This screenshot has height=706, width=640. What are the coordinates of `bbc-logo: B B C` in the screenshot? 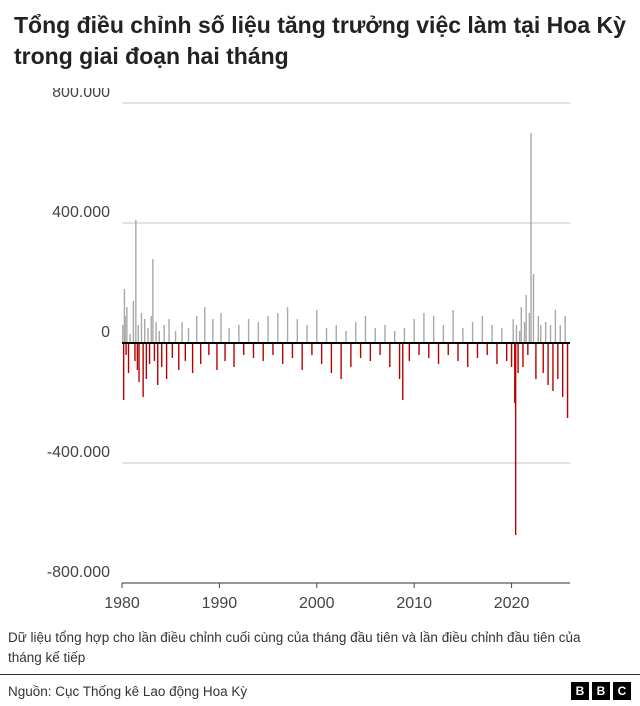 It's located at (601, 691).